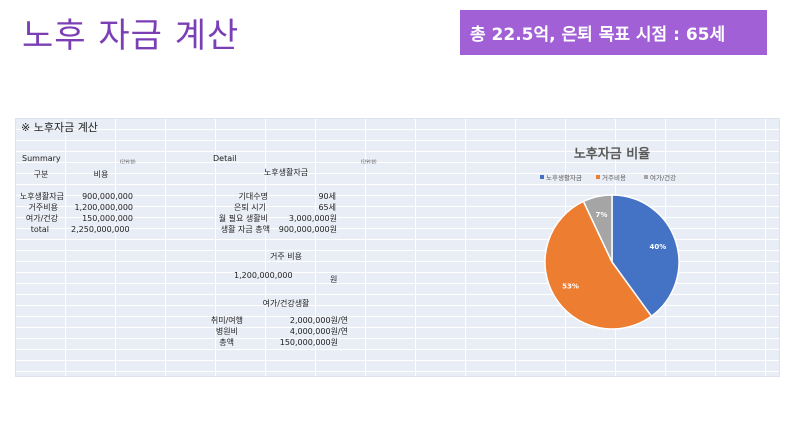  What do you see at coordinates (41, 158) in the screenshot?
I see `summary-header: Summary` at bounding box center [41, 158].